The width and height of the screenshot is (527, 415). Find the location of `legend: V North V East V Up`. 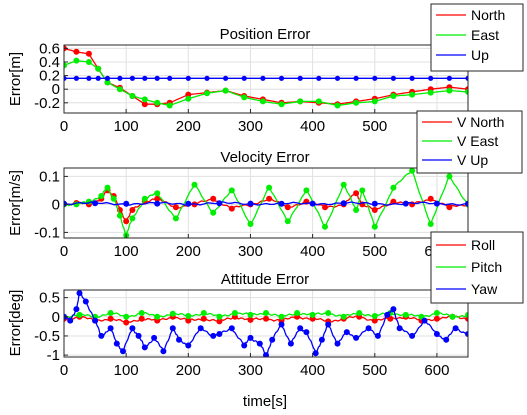

legend: V North V East V Up is located at coordinates (469, 142).